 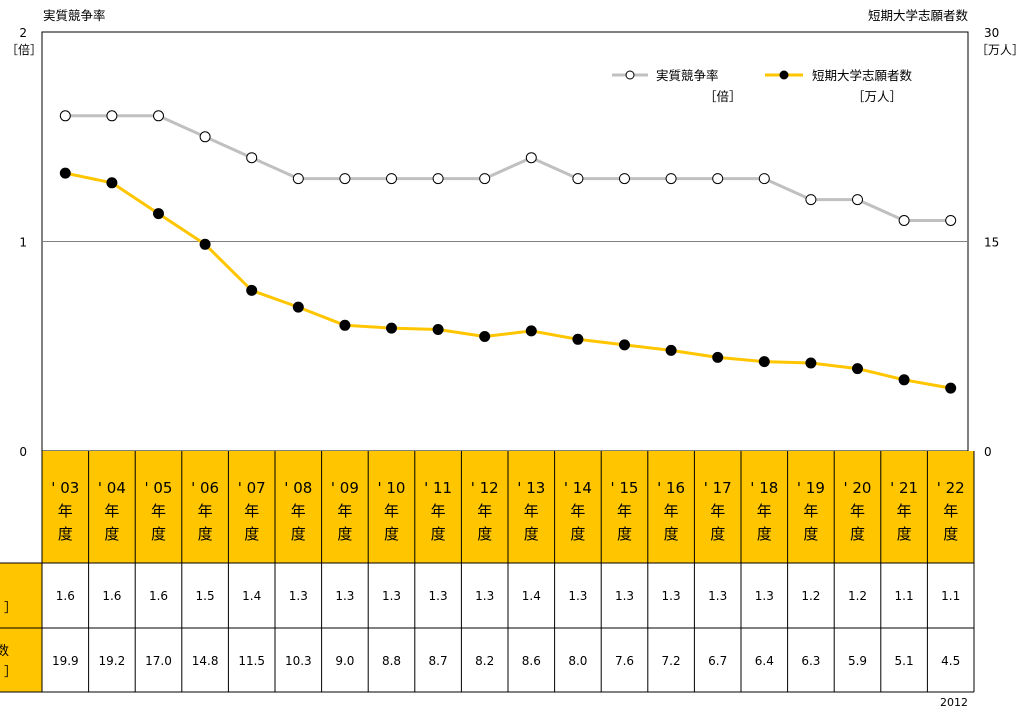 I want to click on table-value-applicants: 17.0, so click(x=158, y=661).